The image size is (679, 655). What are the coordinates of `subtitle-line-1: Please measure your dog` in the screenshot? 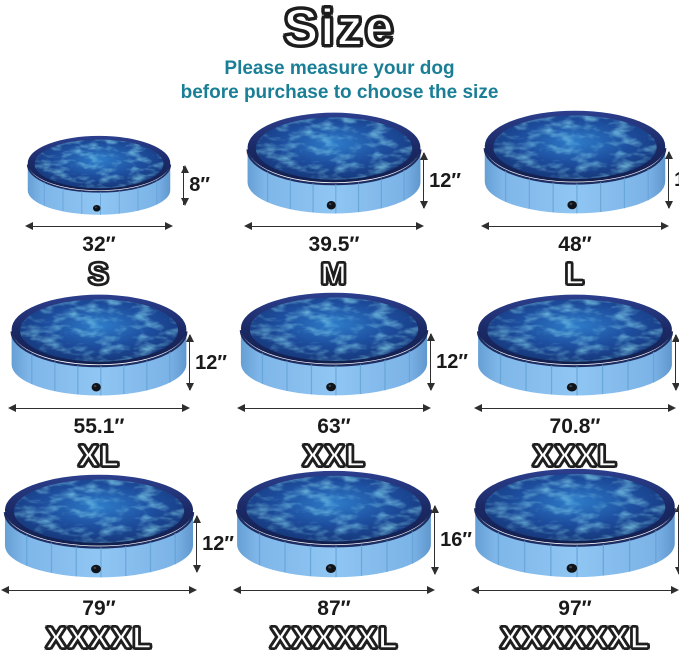 It's located at (339, 68).